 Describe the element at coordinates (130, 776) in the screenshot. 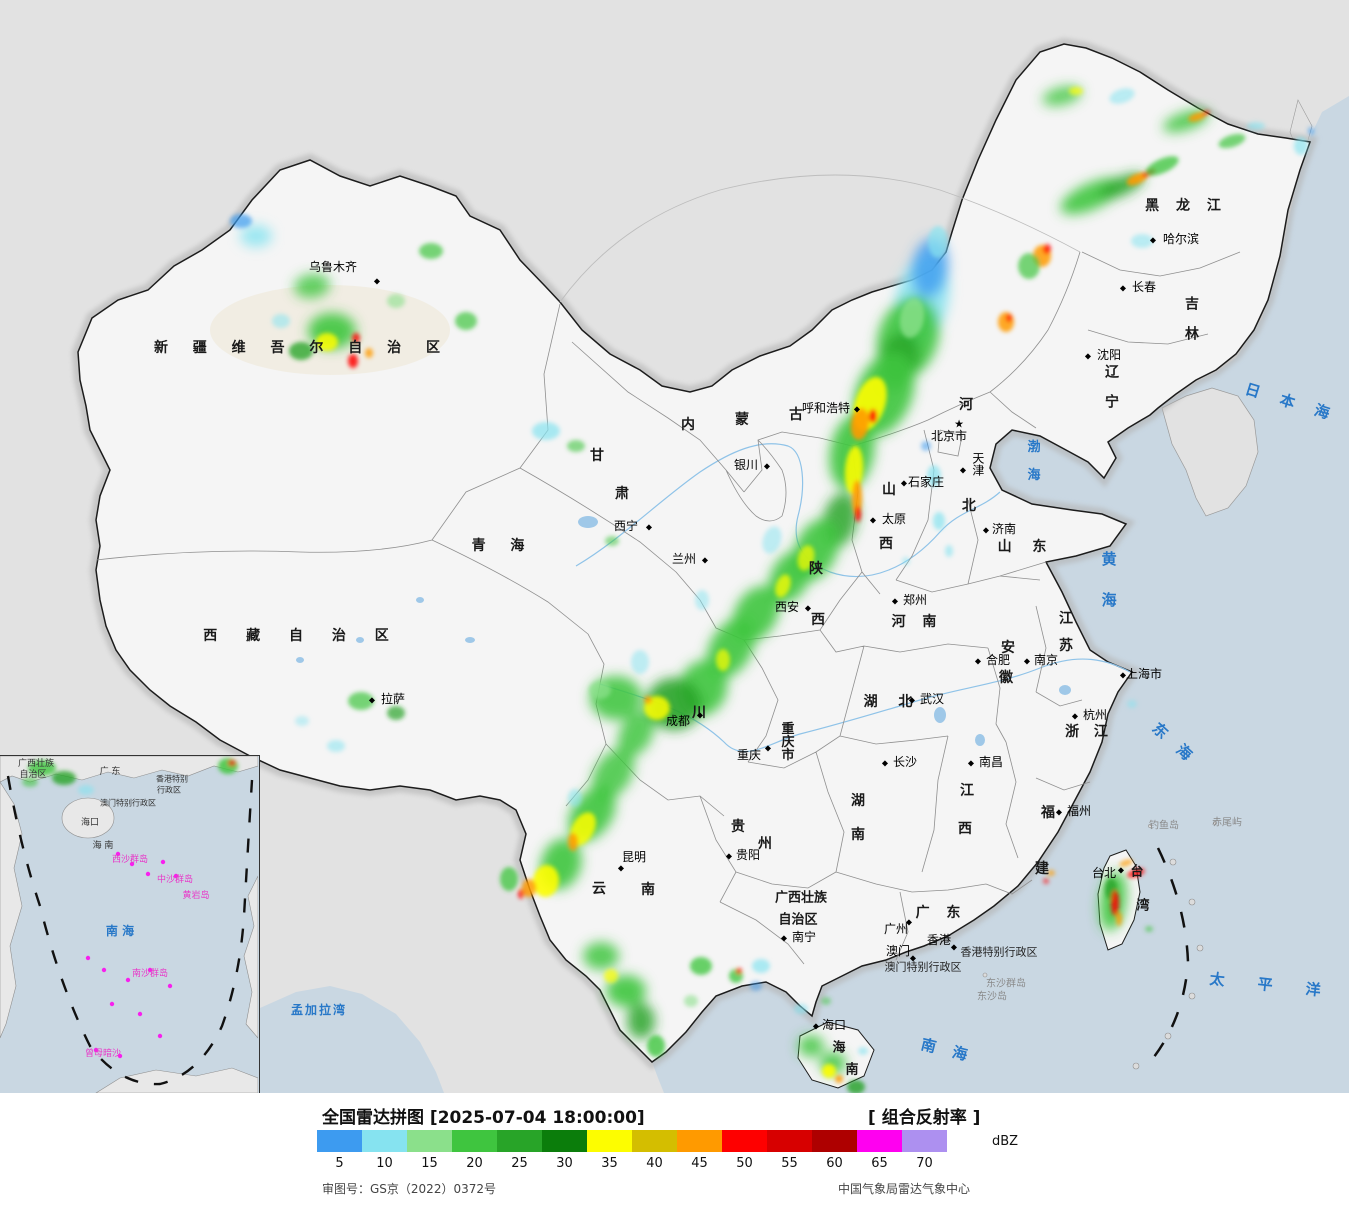

I see `inset-radar-echoes` at that location.